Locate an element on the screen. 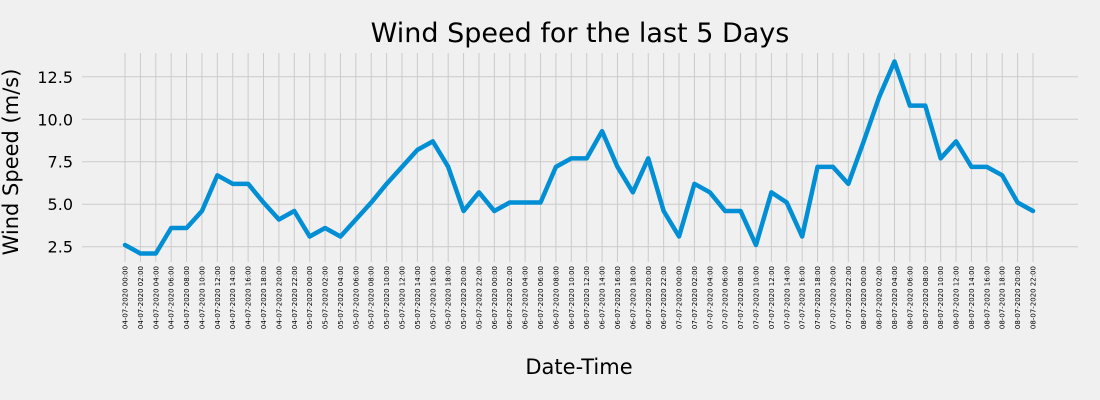 This screenshot has height=400, width=1100. x-tick-label: 05-07-2020 12:00 is located at coordinates (403, 297).